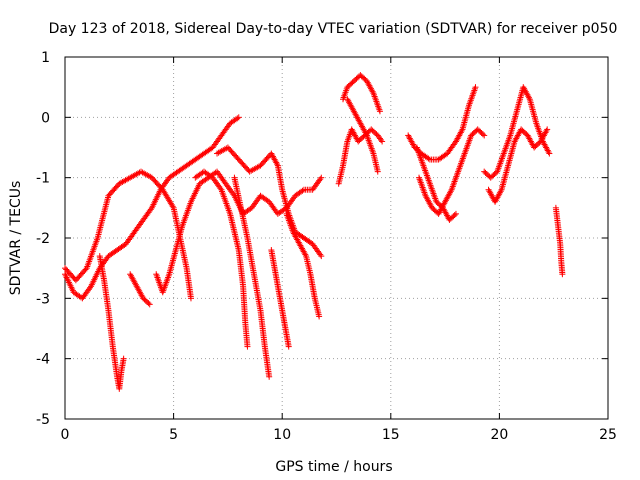  Describe the element at coordinates (333, 467) in the screenshot. I see `x-axis-label: GPS time / hours` at that location.